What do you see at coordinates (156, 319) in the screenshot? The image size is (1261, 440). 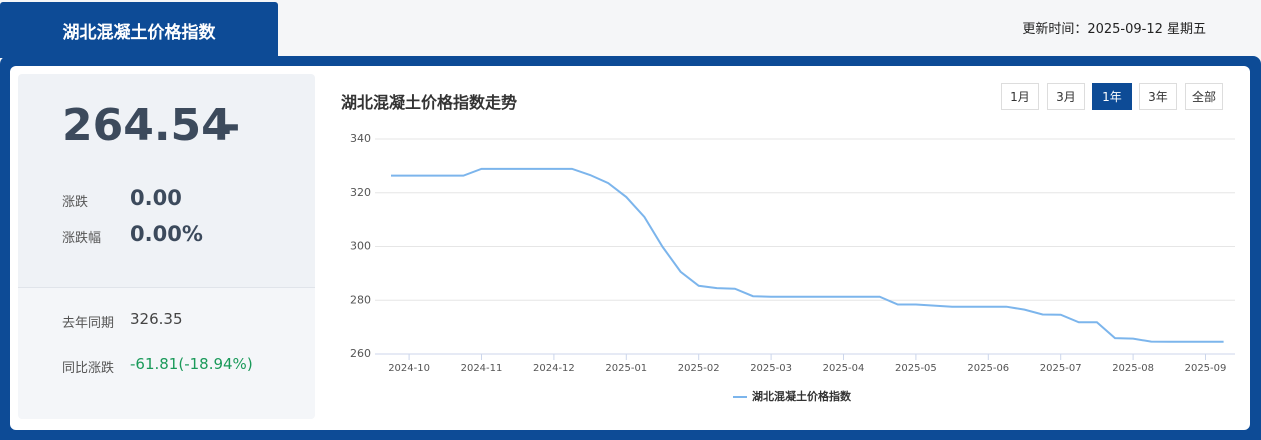 I see `last-year-value: 326.35` at bounding box center [156, 319].